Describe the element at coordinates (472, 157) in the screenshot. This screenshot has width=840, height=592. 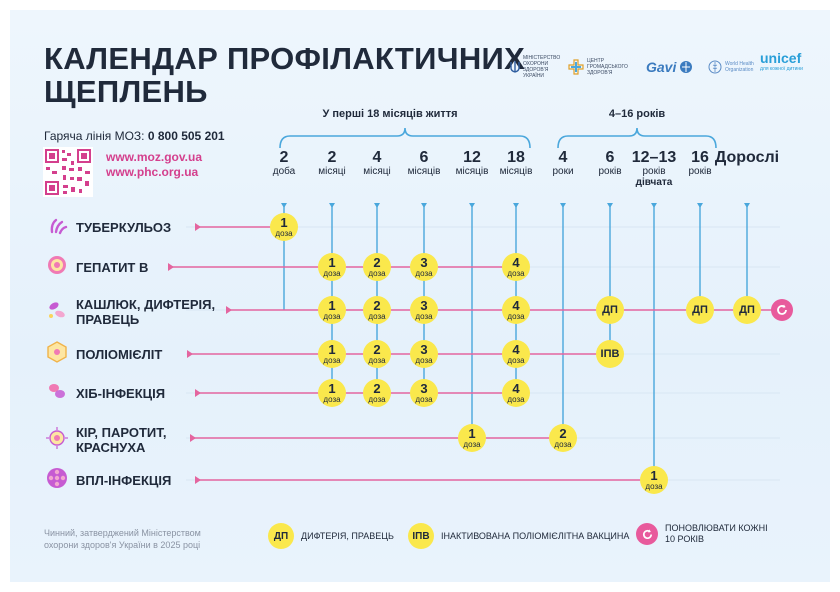
I see `age-num: 12` at that location.